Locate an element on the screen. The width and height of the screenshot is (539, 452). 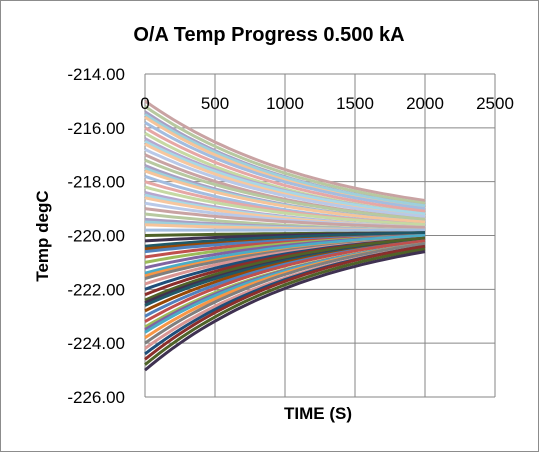
x-tick-label: 500 is located at coordinates (215, 103).